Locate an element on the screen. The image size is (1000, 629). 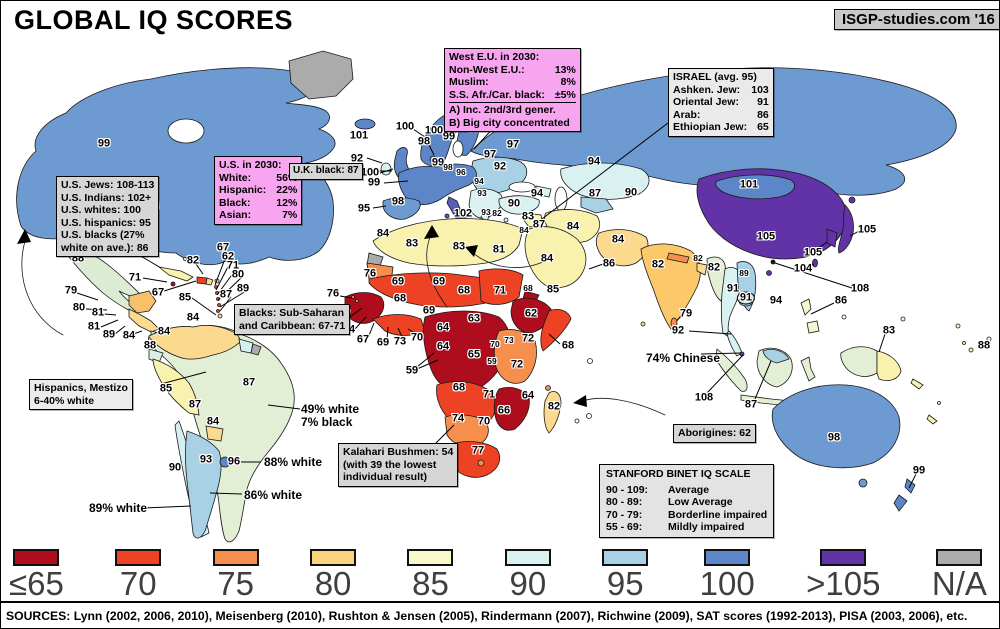
map-label: 91 is located at coordinates (746, 298).